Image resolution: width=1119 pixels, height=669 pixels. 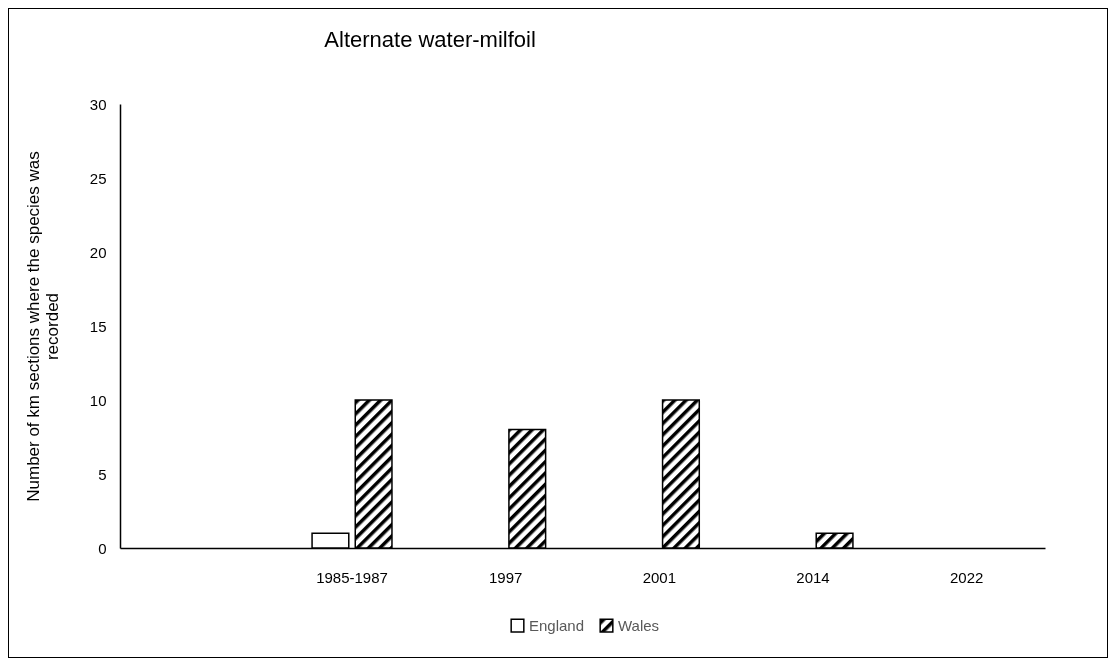 What do you see at coordinates (98, 104) in the screenshot?
I see `y-tick-label: 30` at bounding box center [98, 104].